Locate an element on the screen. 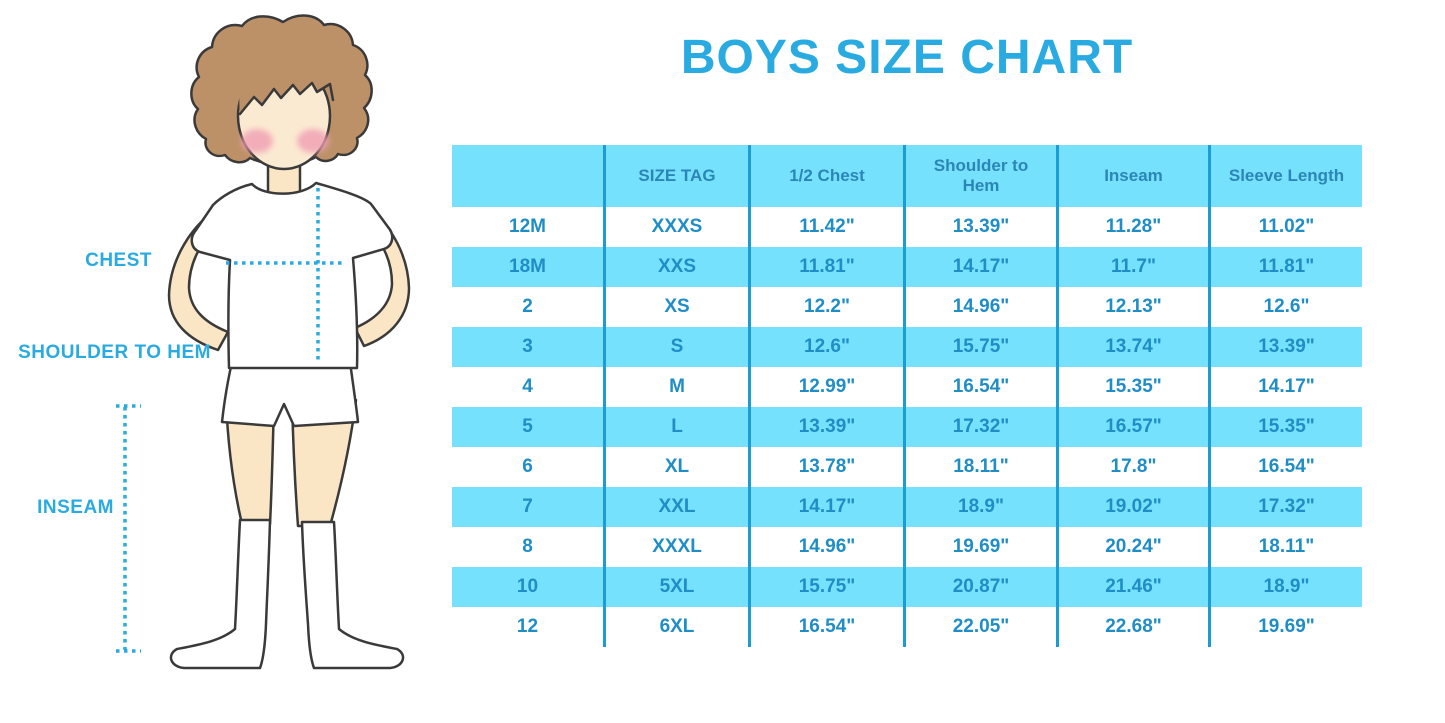  size-table-cell: 12M is located at coordinates (527, 227).